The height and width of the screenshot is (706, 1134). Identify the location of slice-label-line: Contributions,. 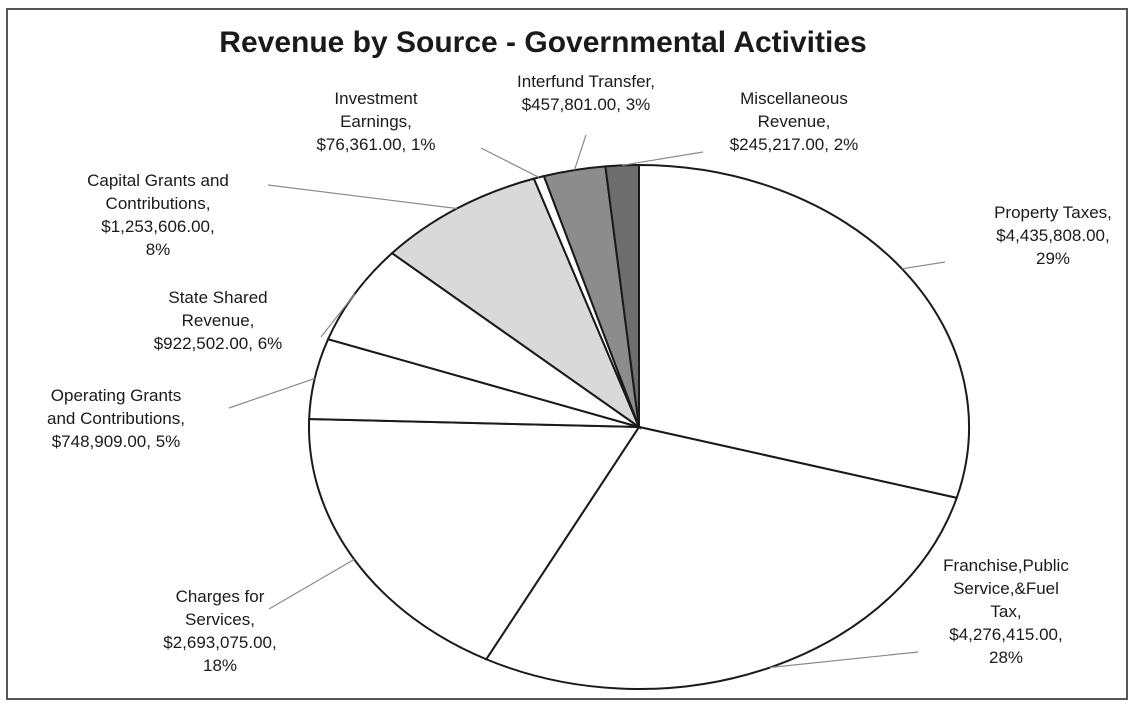
(158, 203).